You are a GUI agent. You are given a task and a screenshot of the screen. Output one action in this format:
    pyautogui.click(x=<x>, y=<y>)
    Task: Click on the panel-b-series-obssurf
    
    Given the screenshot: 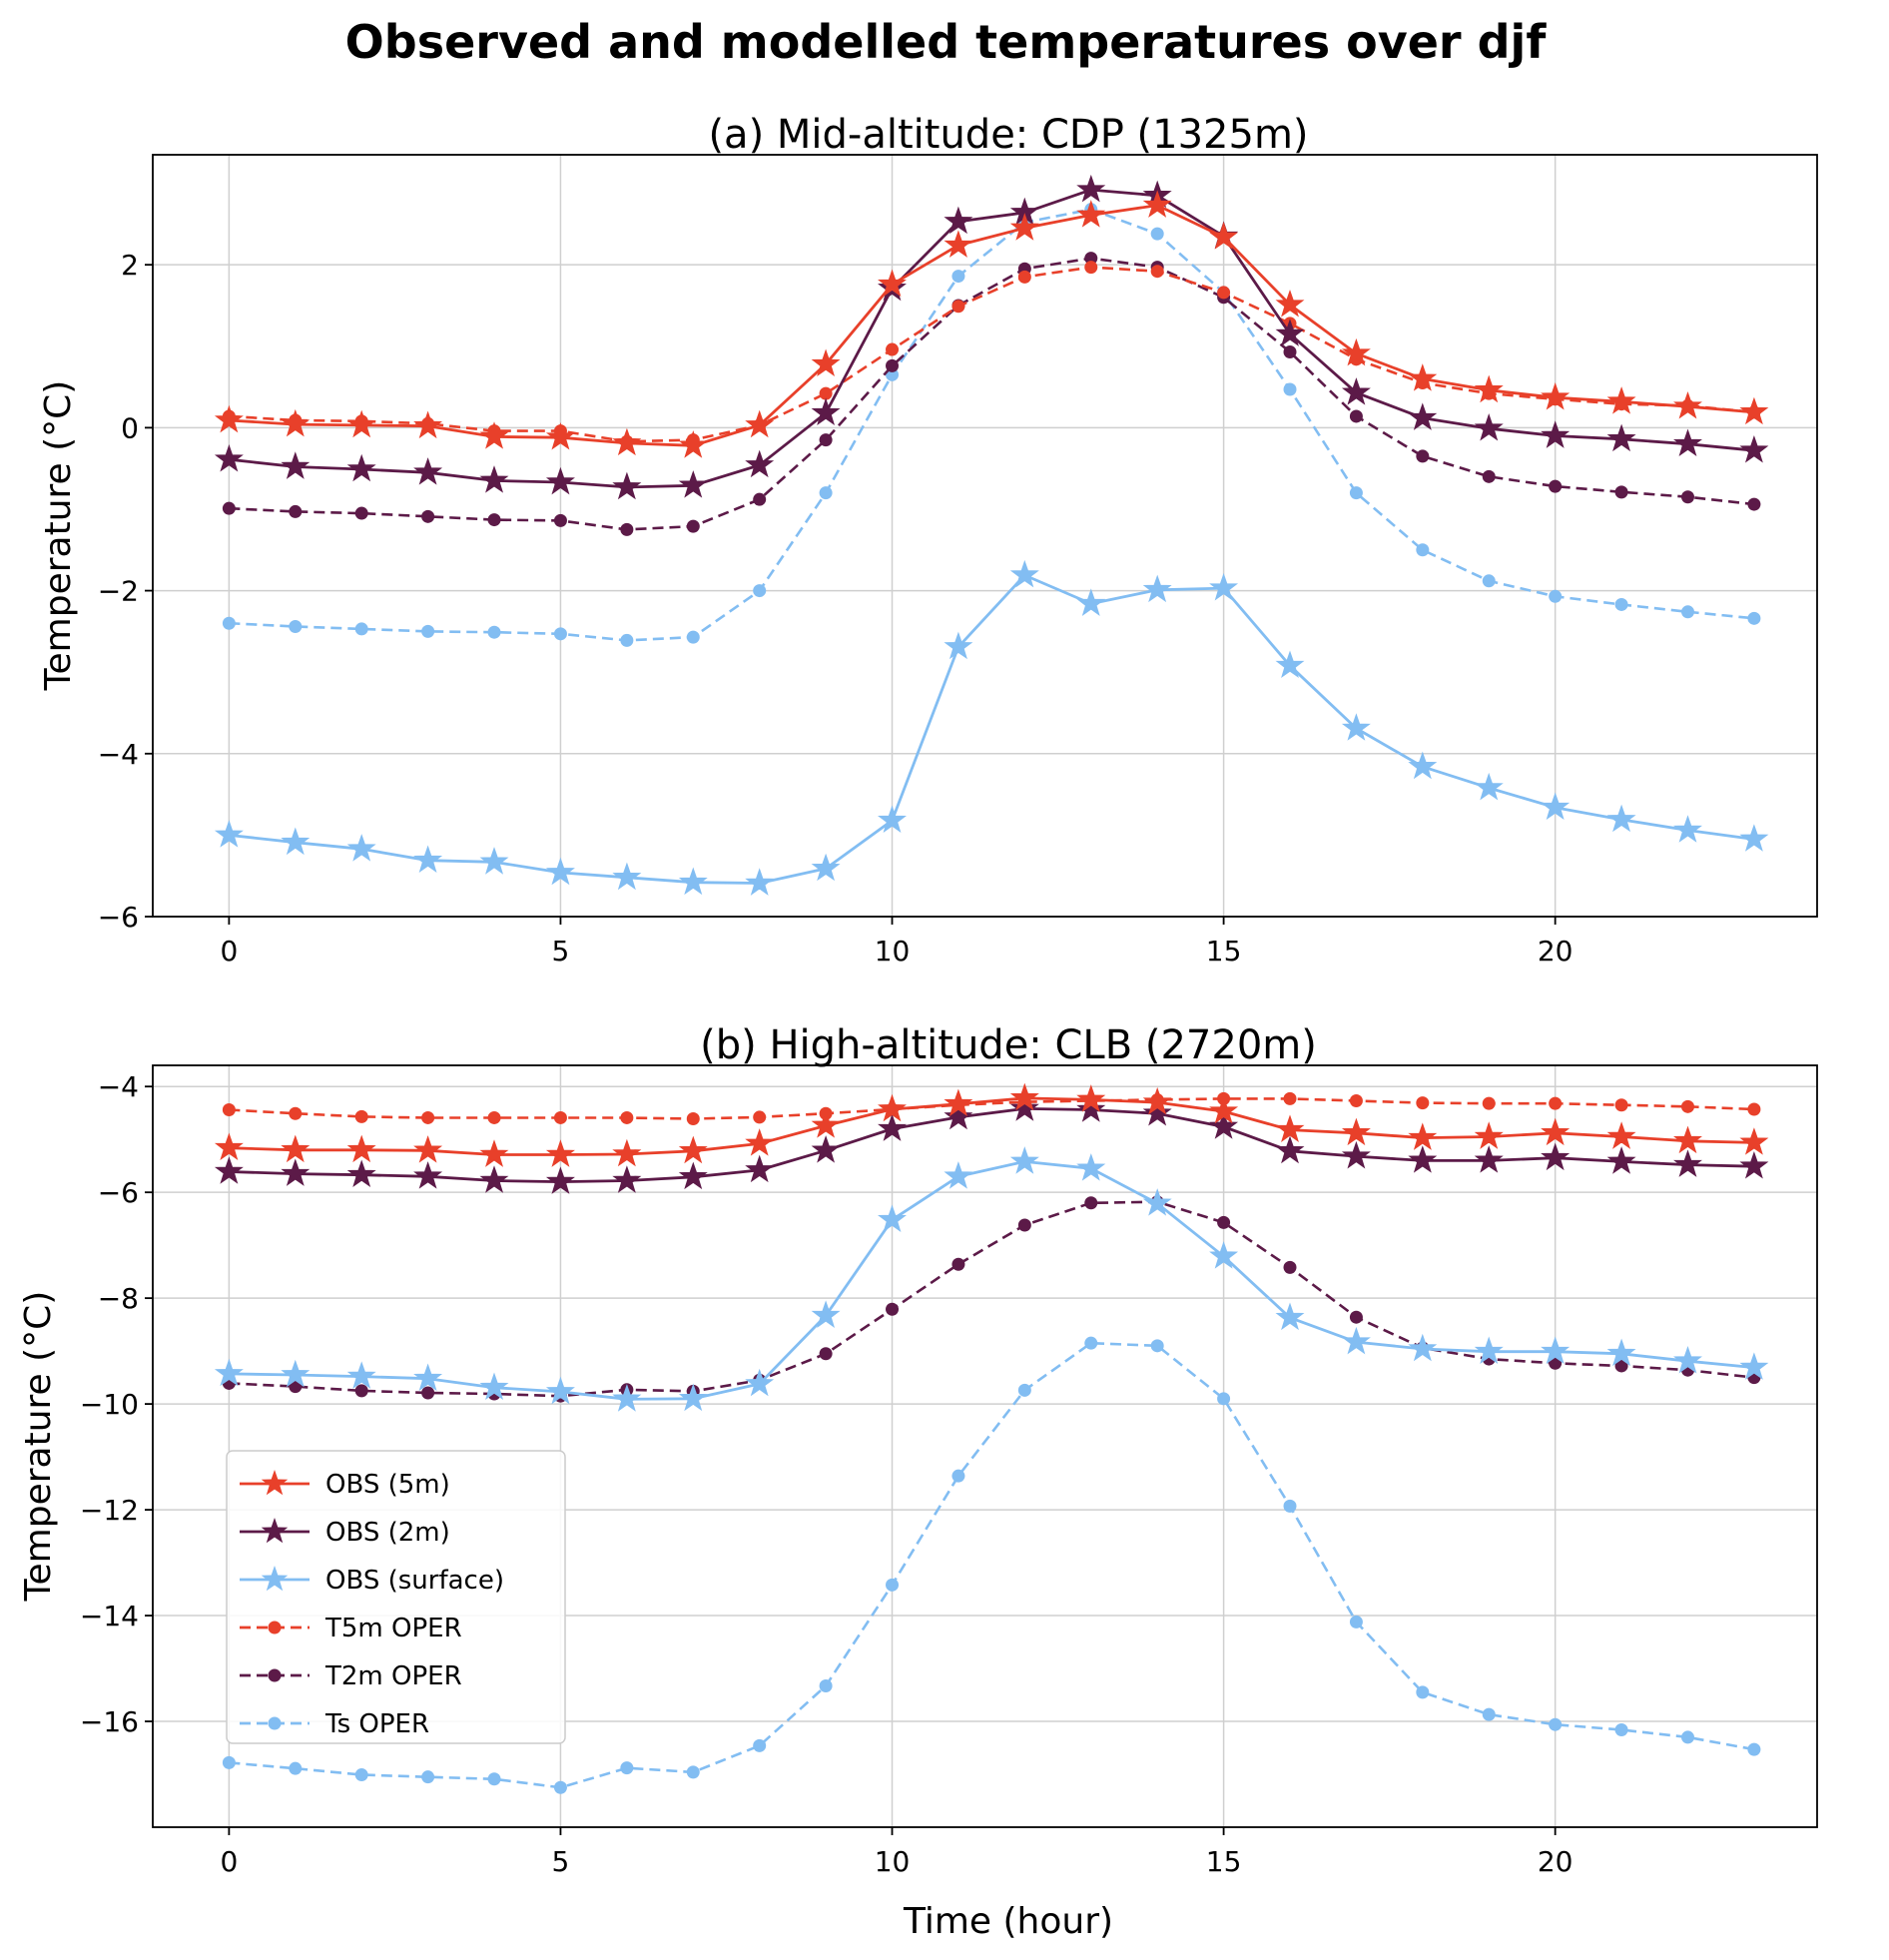 What is the action you would take?
    pyautogui.click(x=991, y=1279)
    